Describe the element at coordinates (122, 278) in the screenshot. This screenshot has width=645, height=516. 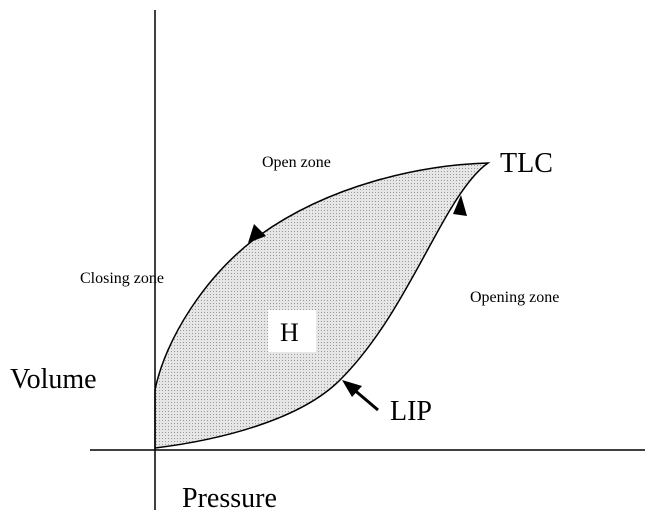
I see `closing-zone-label: Closing zone` at that location.